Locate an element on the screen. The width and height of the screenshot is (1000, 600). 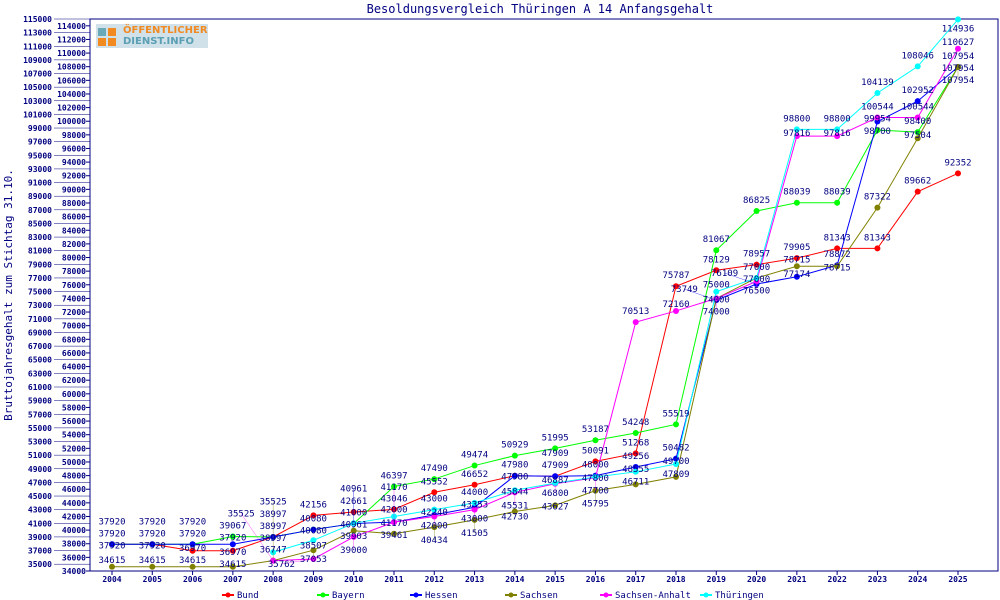
y-tick-label: 67000 is located at coordinates (40, 346).